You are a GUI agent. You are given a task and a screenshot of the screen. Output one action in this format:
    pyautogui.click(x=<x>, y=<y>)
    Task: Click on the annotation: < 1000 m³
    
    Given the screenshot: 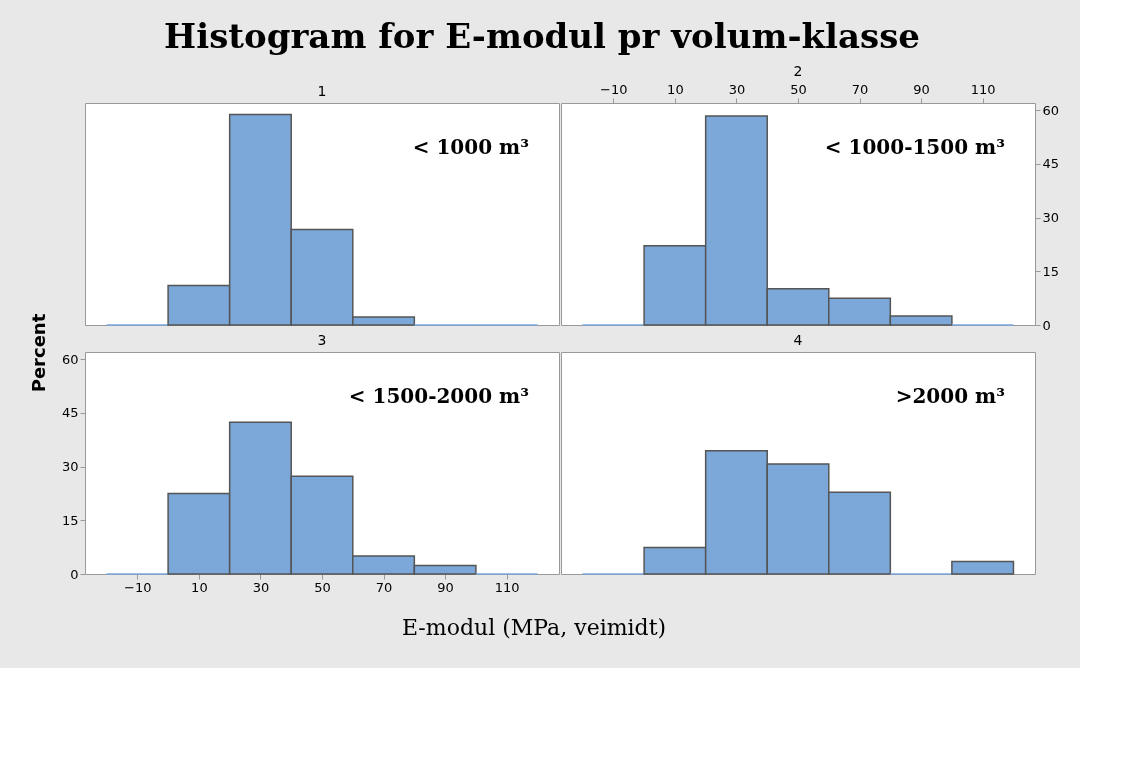 What is the action you would take?
    pyautogui.click(x=470, y=147)
    